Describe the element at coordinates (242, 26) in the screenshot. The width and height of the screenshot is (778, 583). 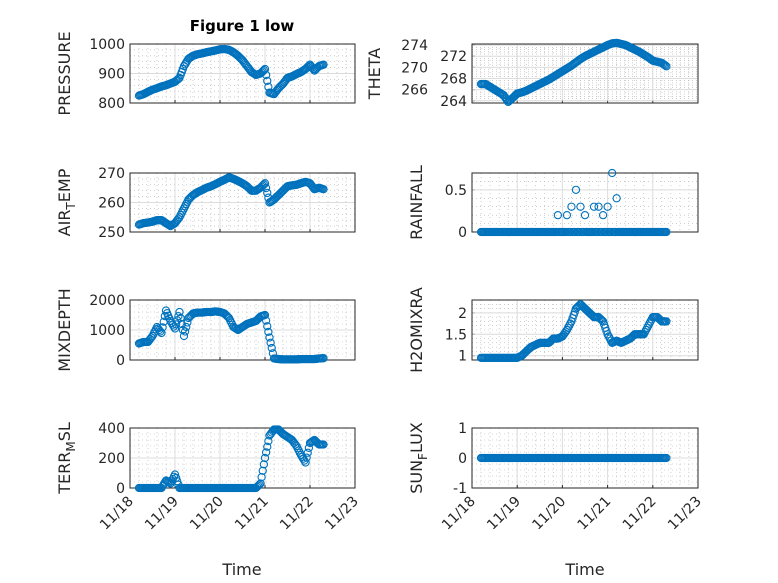
I see `figure-title: Figure 1 low` at that location.